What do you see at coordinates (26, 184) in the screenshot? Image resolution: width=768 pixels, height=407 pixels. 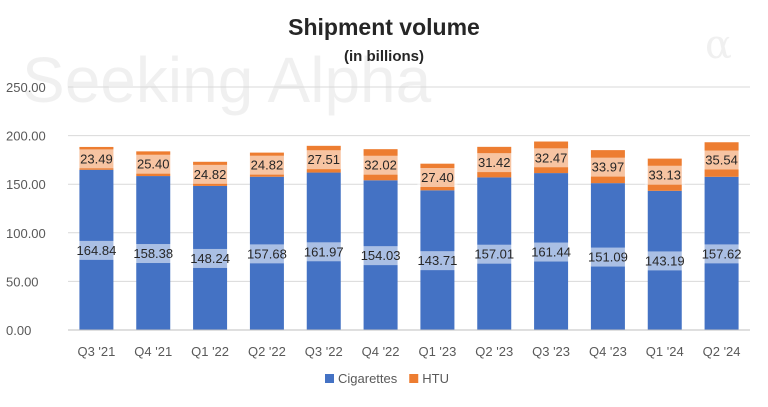 I see `y-tick-label: 150.00` at bounding box center [26, 184].